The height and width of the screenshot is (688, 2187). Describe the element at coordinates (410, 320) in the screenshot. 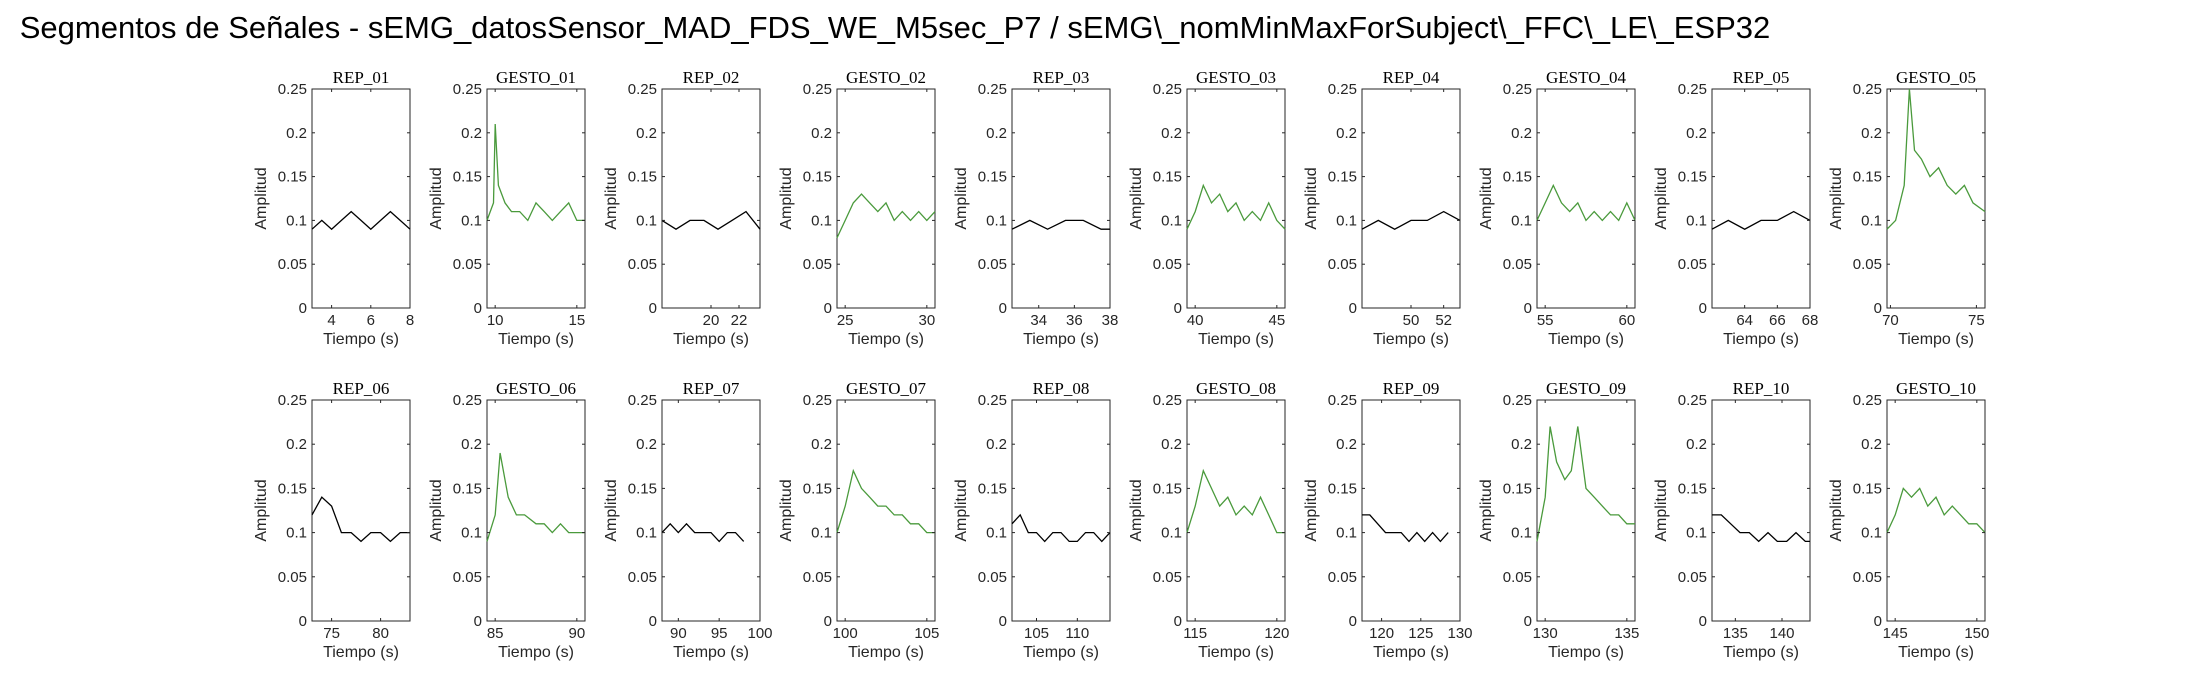

I see `x-tick-label: 8` at that location.